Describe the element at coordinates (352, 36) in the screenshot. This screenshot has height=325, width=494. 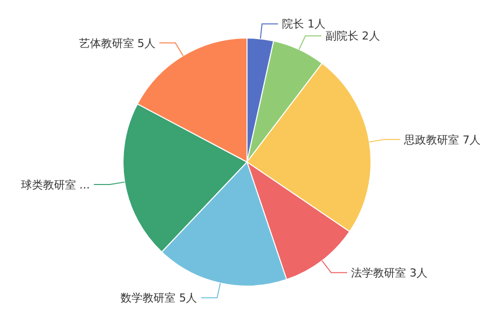
I see `slice-label: 副院长 2人` at that location.